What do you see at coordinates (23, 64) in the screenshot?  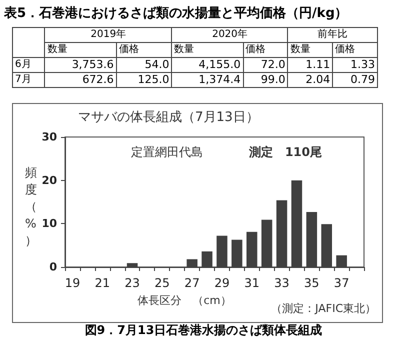 I see `category-label: 6月` at bounding box center [23, 64].